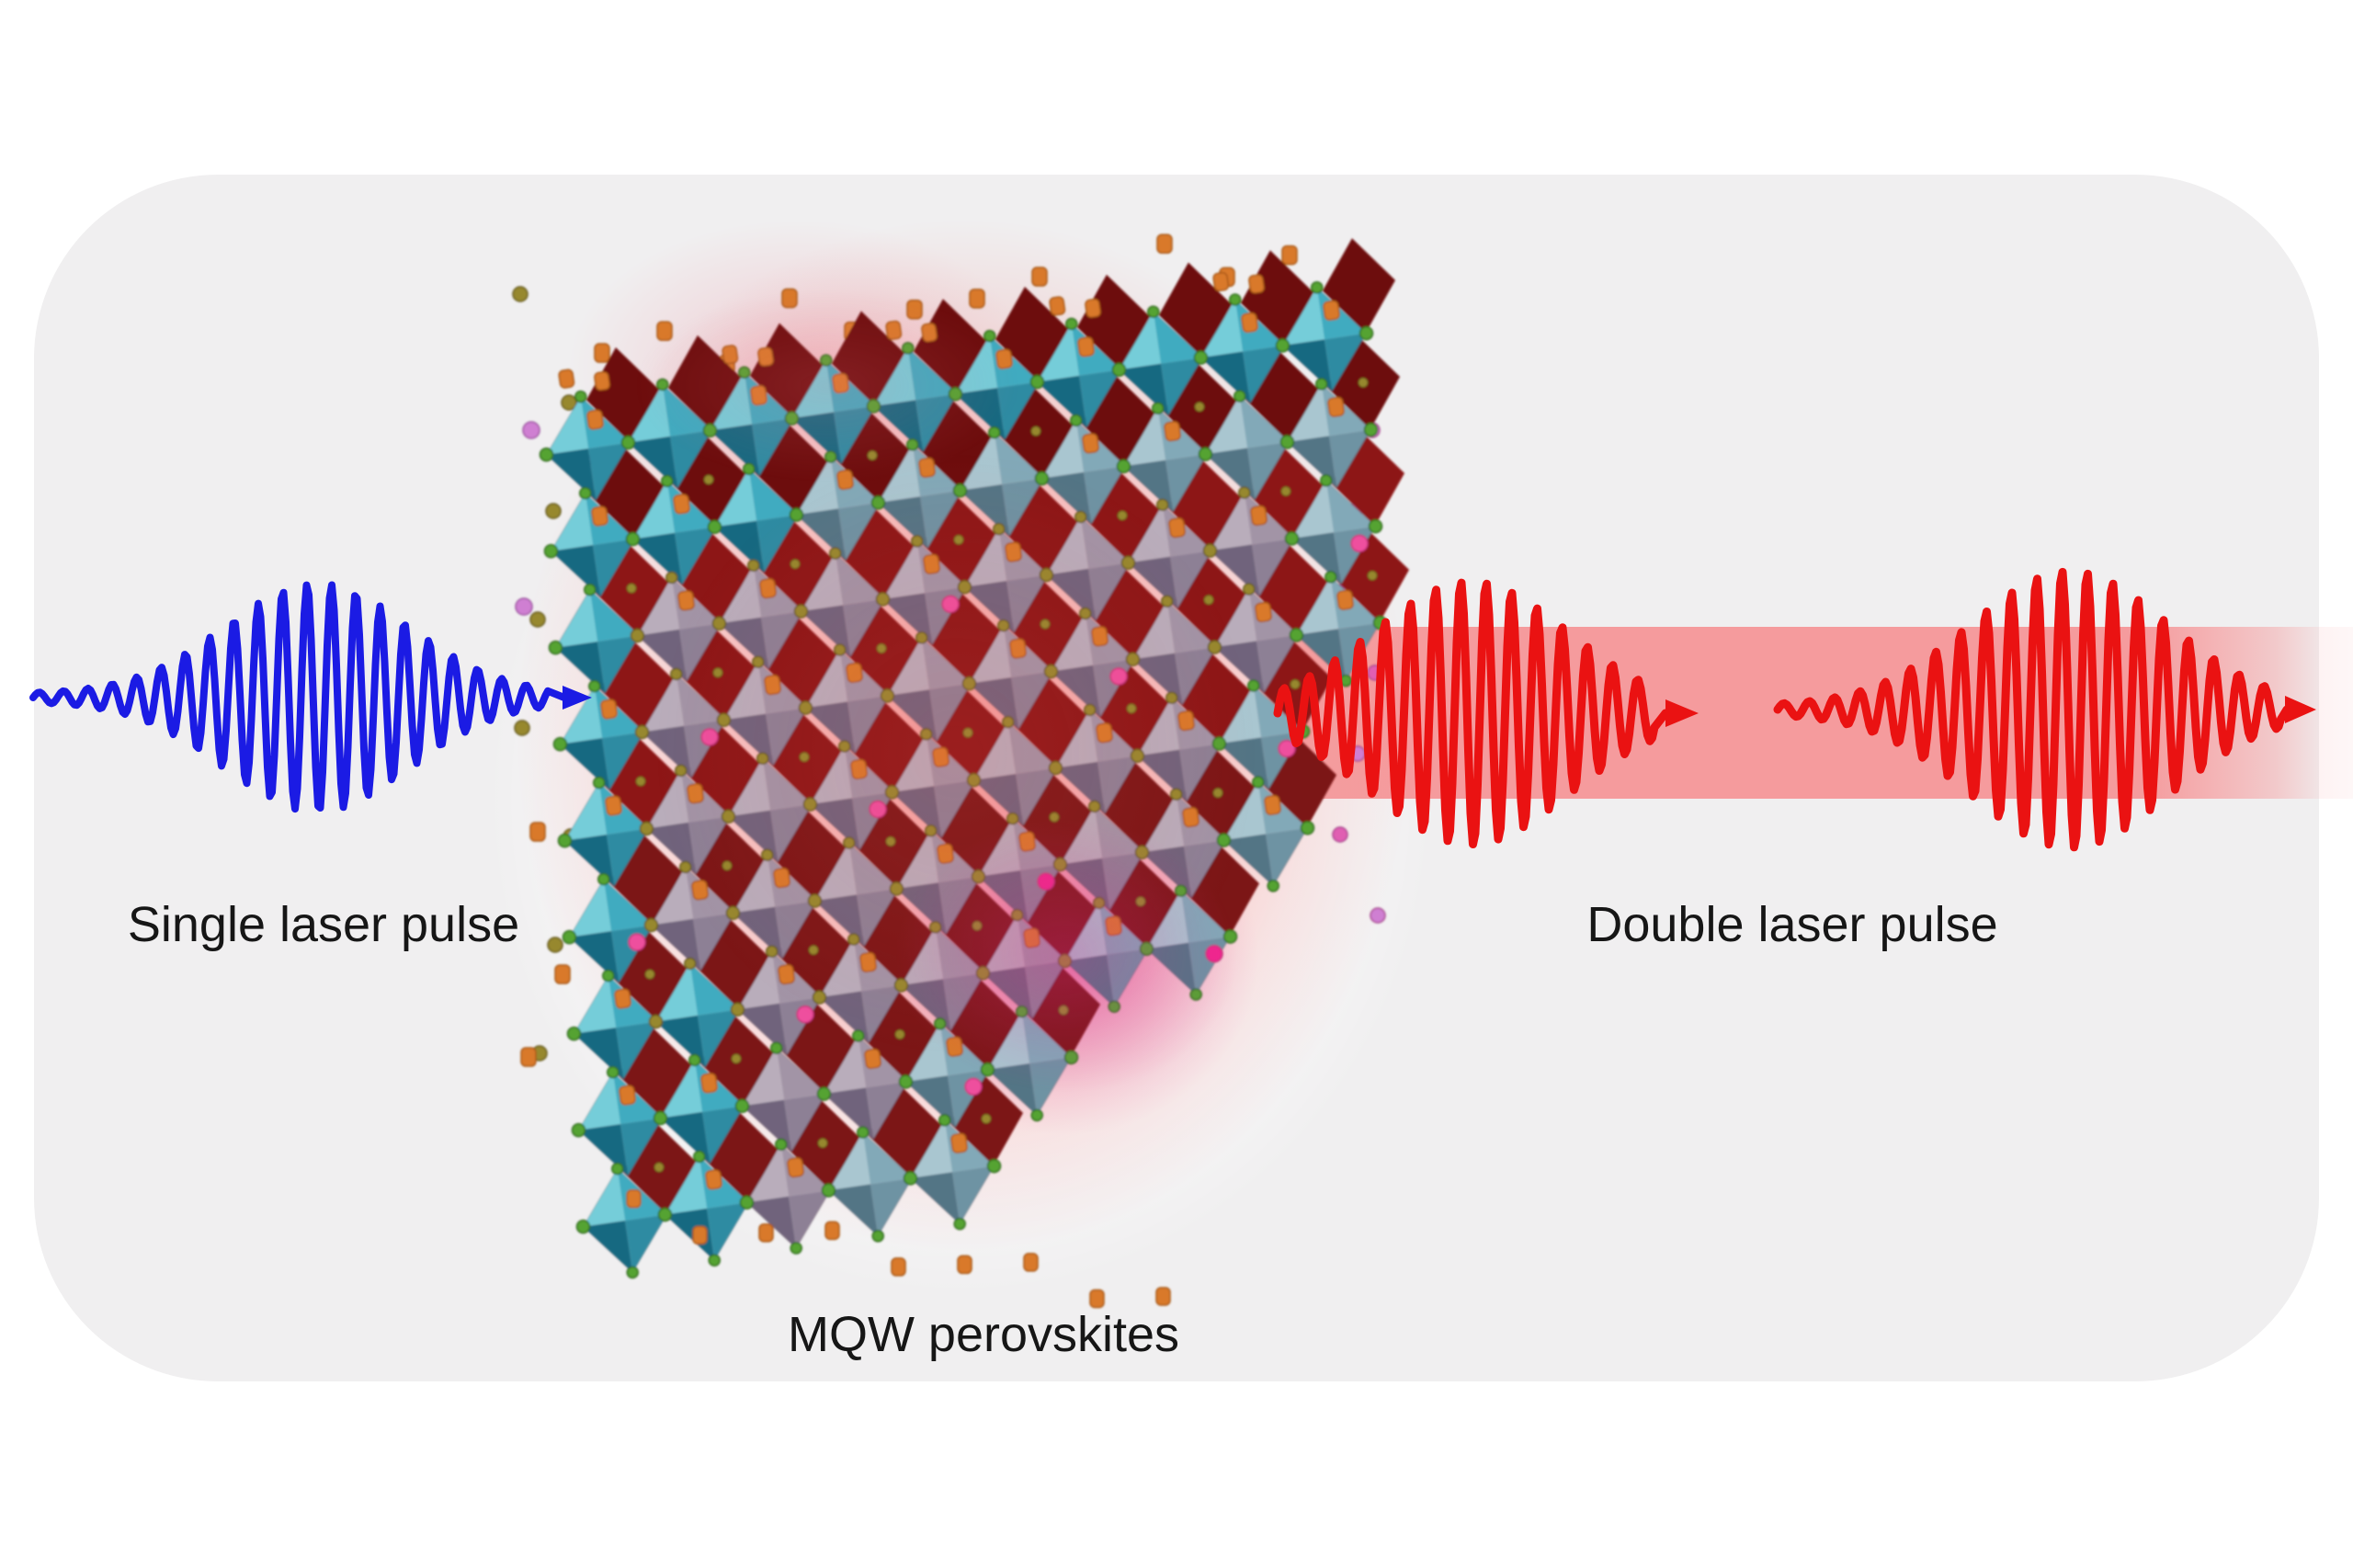 This screenshot has height=1568, width=2353. What do you see at coordinates (983, 1334) in the screenshot?
I see `mqw-perovskites-label: MQW perovskites` at bounding box center [983, 1334].